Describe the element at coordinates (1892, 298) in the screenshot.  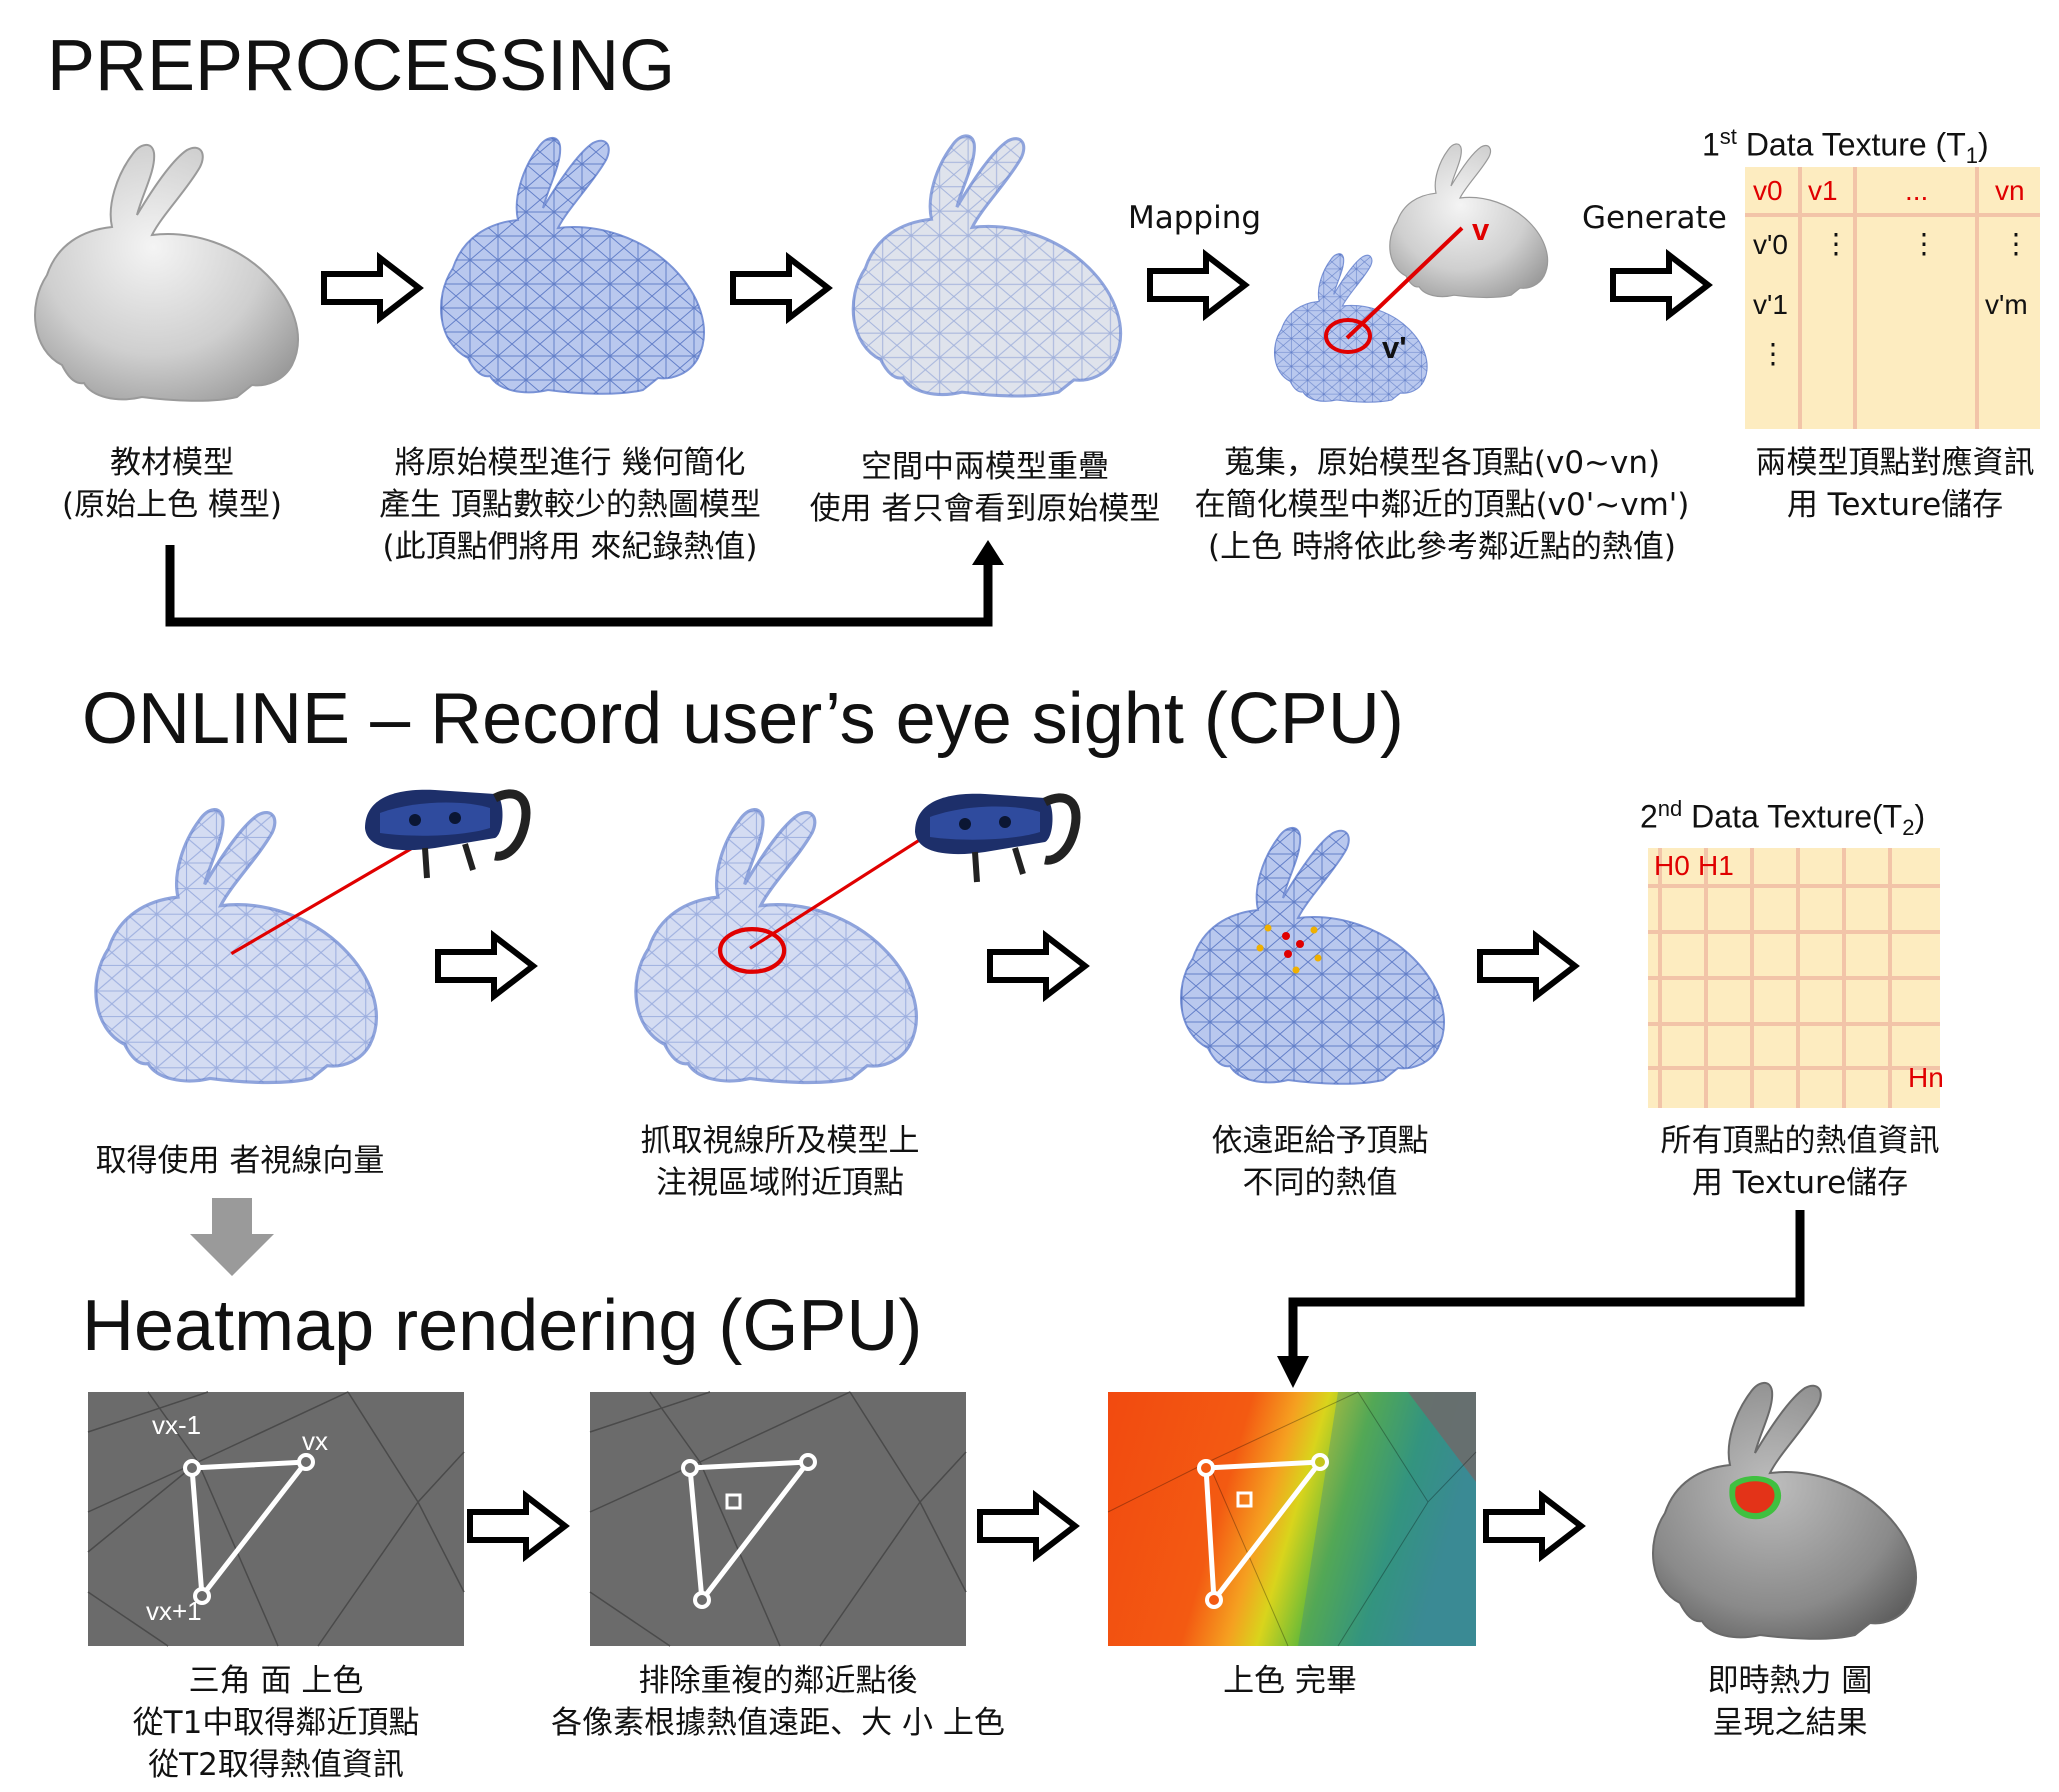
I see `t1-data-texture: v0 v1 ... vn v'0 v'1 ⋮ v'm ⋮ ⋮ ⋮` at that location.